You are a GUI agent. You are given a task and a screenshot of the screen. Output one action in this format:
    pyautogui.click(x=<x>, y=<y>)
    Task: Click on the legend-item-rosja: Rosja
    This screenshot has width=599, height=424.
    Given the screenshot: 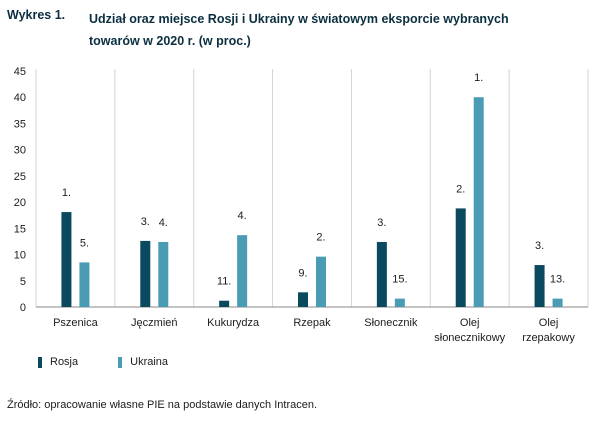 What is the action you would take?
    pyautogui.click(x=58, y=362)
    